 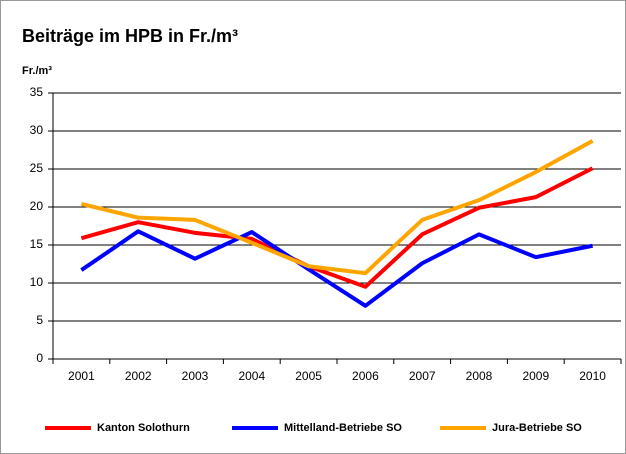 What do you see at coordinates (81, 376) in the screenshot?
I see `x-tick-label: 2001` at bounding box center [81, 376].